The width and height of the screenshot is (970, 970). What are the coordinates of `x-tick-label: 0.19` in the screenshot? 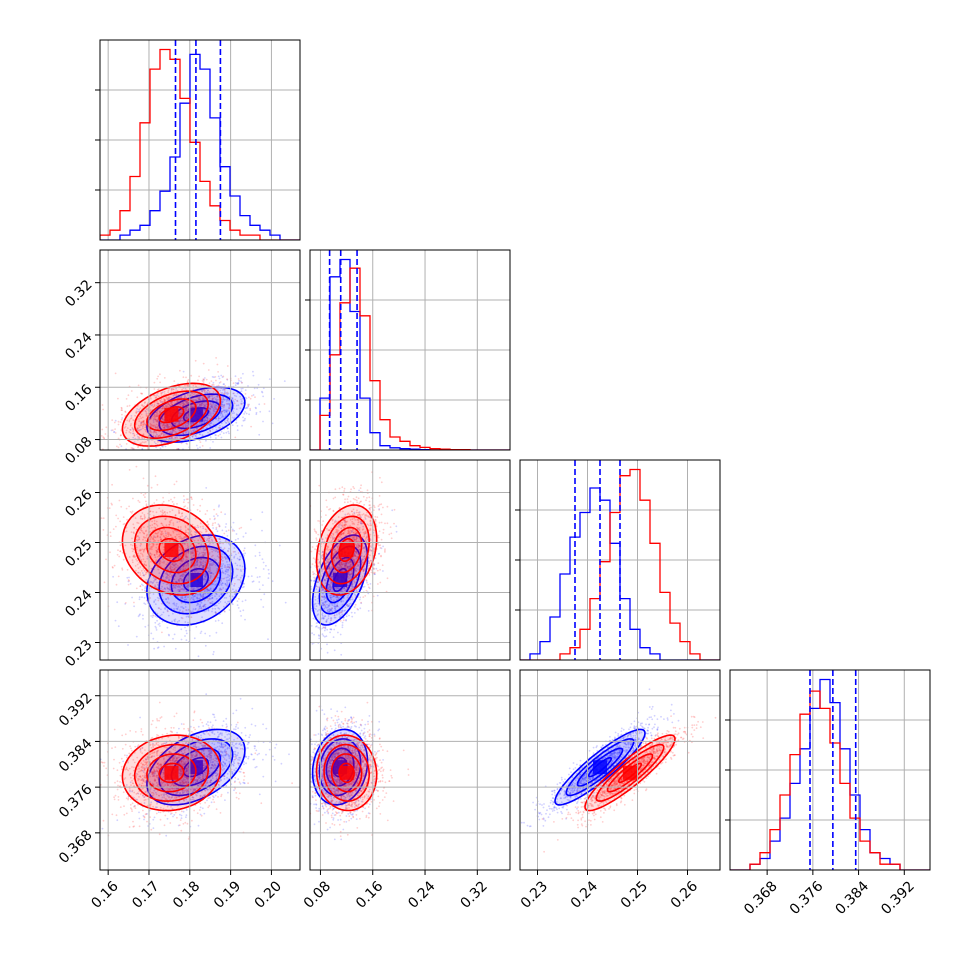 It's located at (227, 894).